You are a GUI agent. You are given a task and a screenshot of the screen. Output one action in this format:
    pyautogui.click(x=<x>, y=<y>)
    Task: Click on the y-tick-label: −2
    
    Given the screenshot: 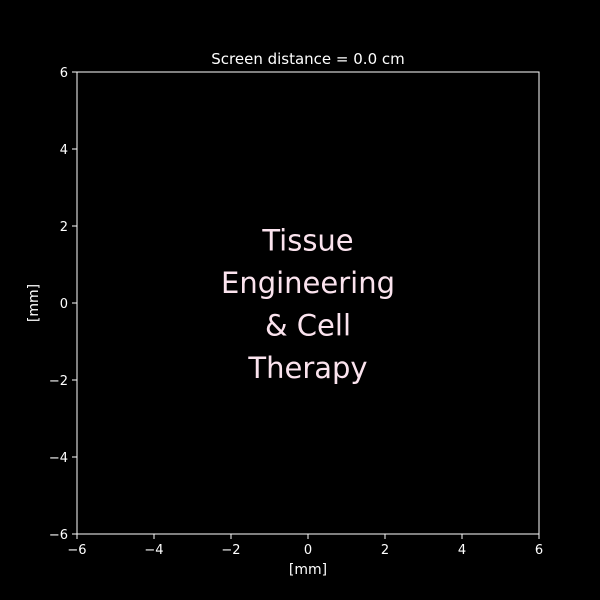 What is the action you would take?
    pyautogui.click(x=58, y=381)
    